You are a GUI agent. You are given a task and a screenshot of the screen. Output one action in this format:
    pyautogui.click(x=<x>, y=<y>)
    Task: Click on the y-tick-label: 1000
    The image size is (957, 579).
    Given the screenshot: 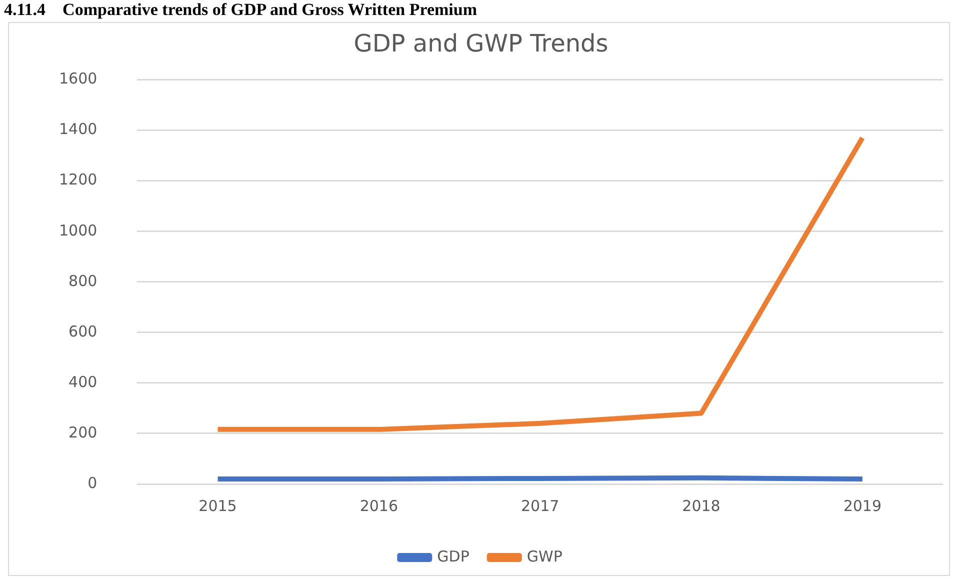 What is the action you would take?
    pyautogui.click(x=78, y=230)
    